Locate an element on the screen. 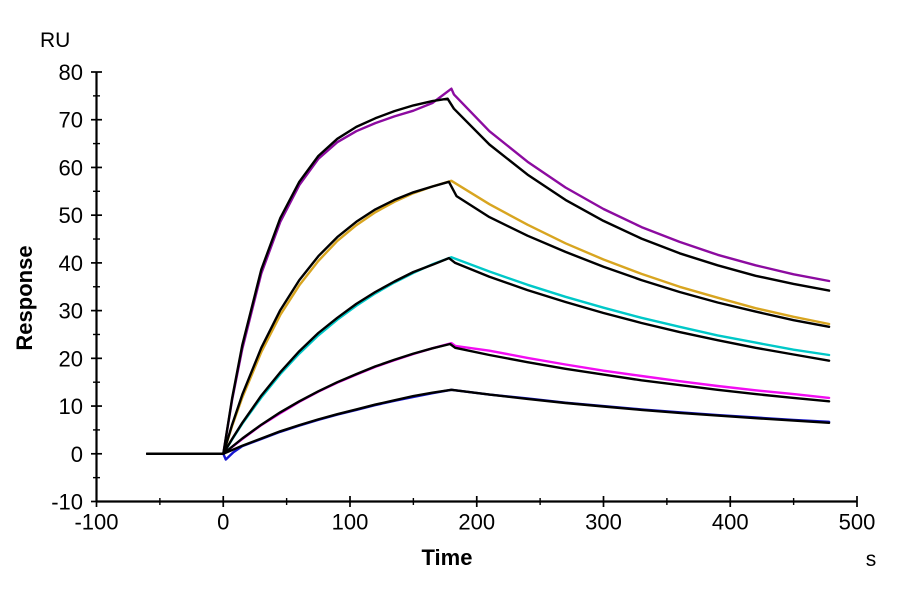 Image resolution: width=900 pixels, height=600 pixels. y-tick-label: 60 is located at coordinates (71, 167).